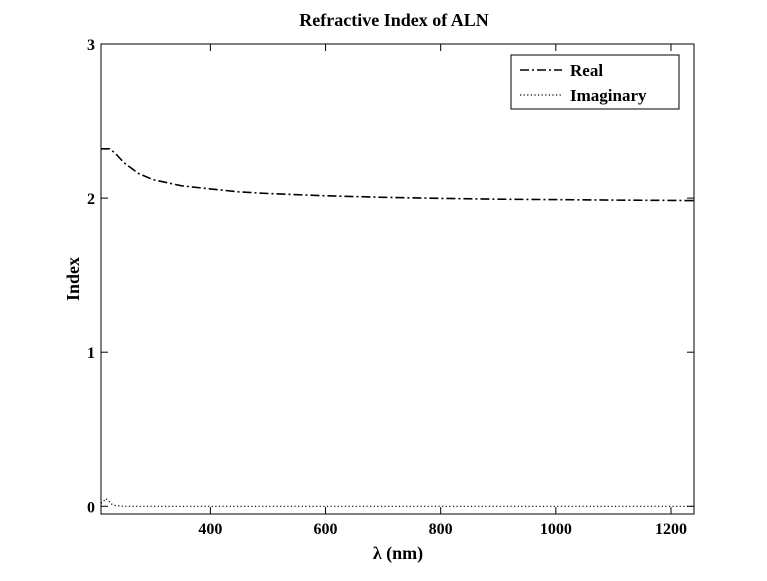  I want to click on x-tick-label: 1200, so click(671, 529).